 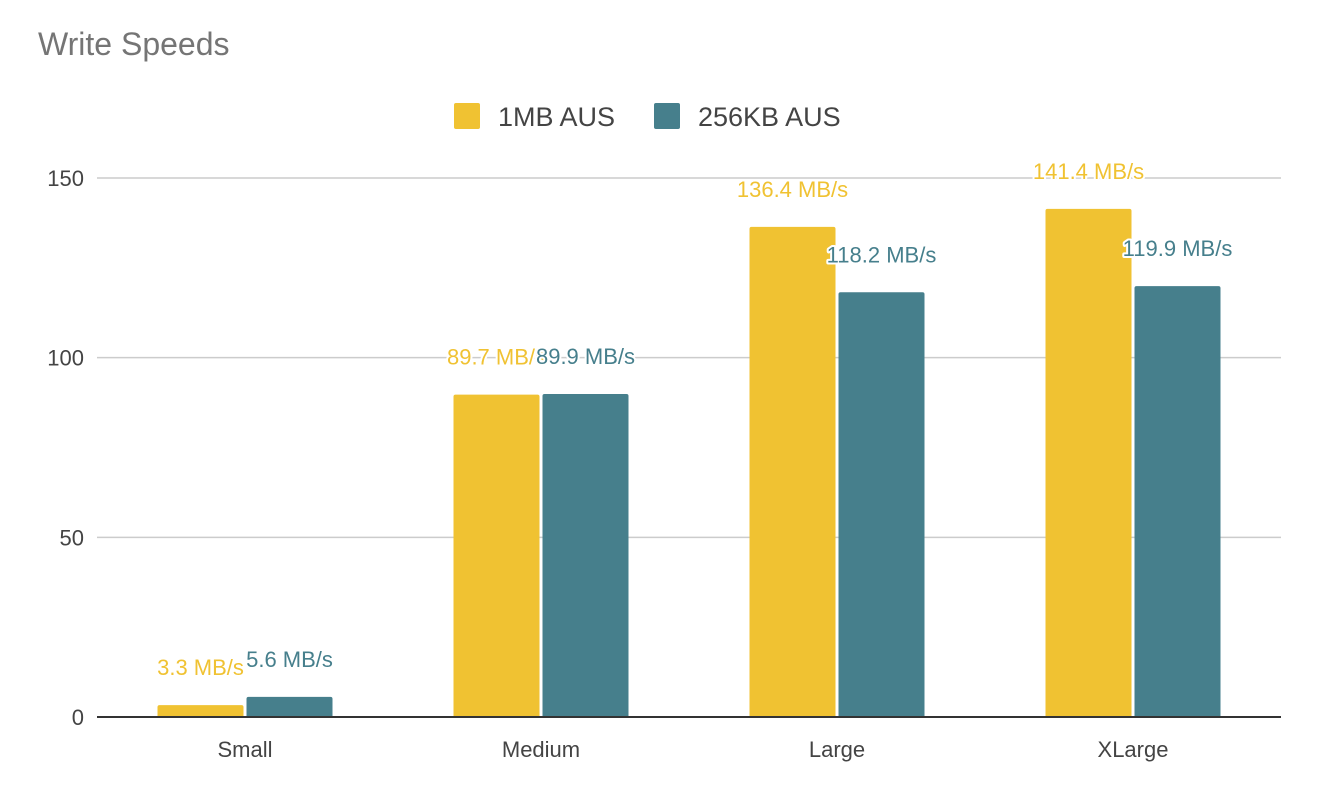 What do you see at coordinates (882, 254) in the screenshot?
I see `data-label: 118.2 MB/s` at bounding box center [882, 254].